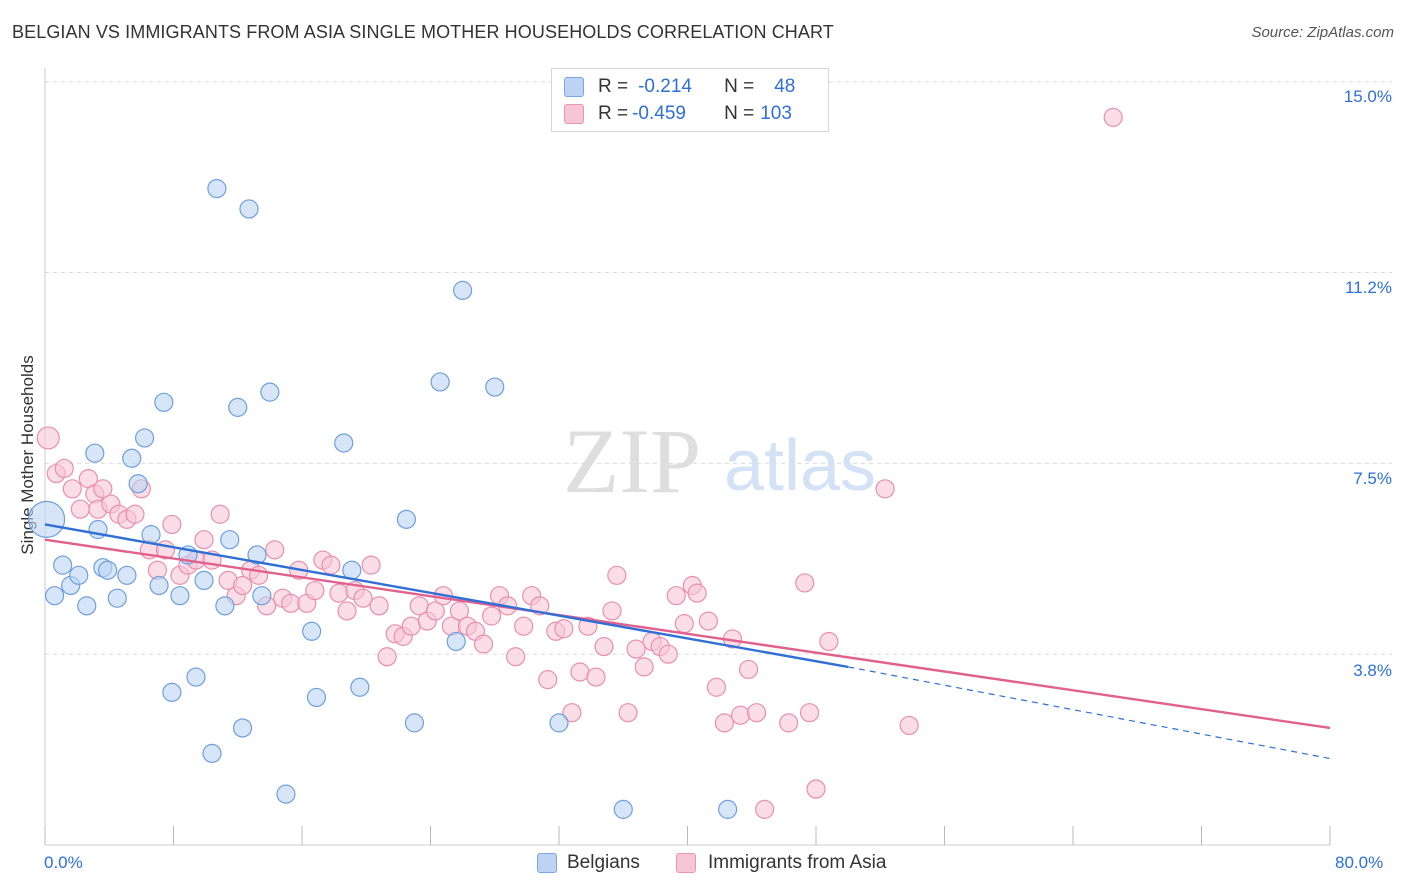 This screenshot has width=1406, height=892. What do you see at coordinates (1368, 287) in the screenshot?
I see `y-tick-11: 11.2%` at bounding box center [1368, 287].